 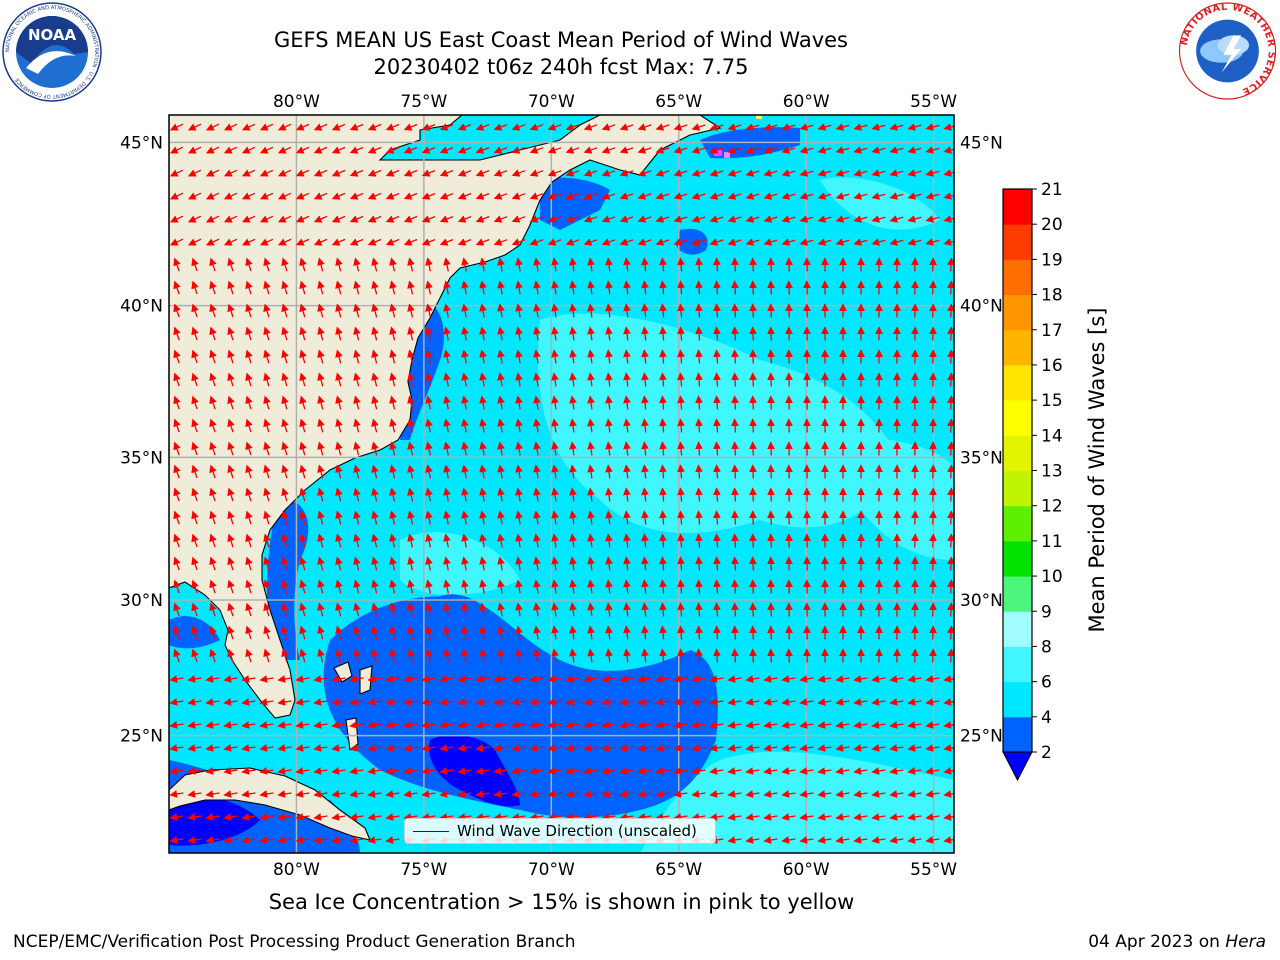 What do you see at coordinates (296, 870) in the screenshot?
I see `lon-label-bottom: 80°W` at bounding box center [296, 870].